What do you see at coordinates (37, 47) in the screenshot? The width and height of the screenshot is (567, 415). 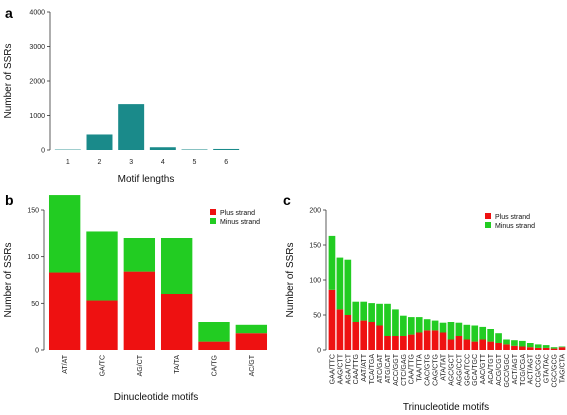 I see `panel-a-y-tick-label: 3000` at bounding box center [37, 47].